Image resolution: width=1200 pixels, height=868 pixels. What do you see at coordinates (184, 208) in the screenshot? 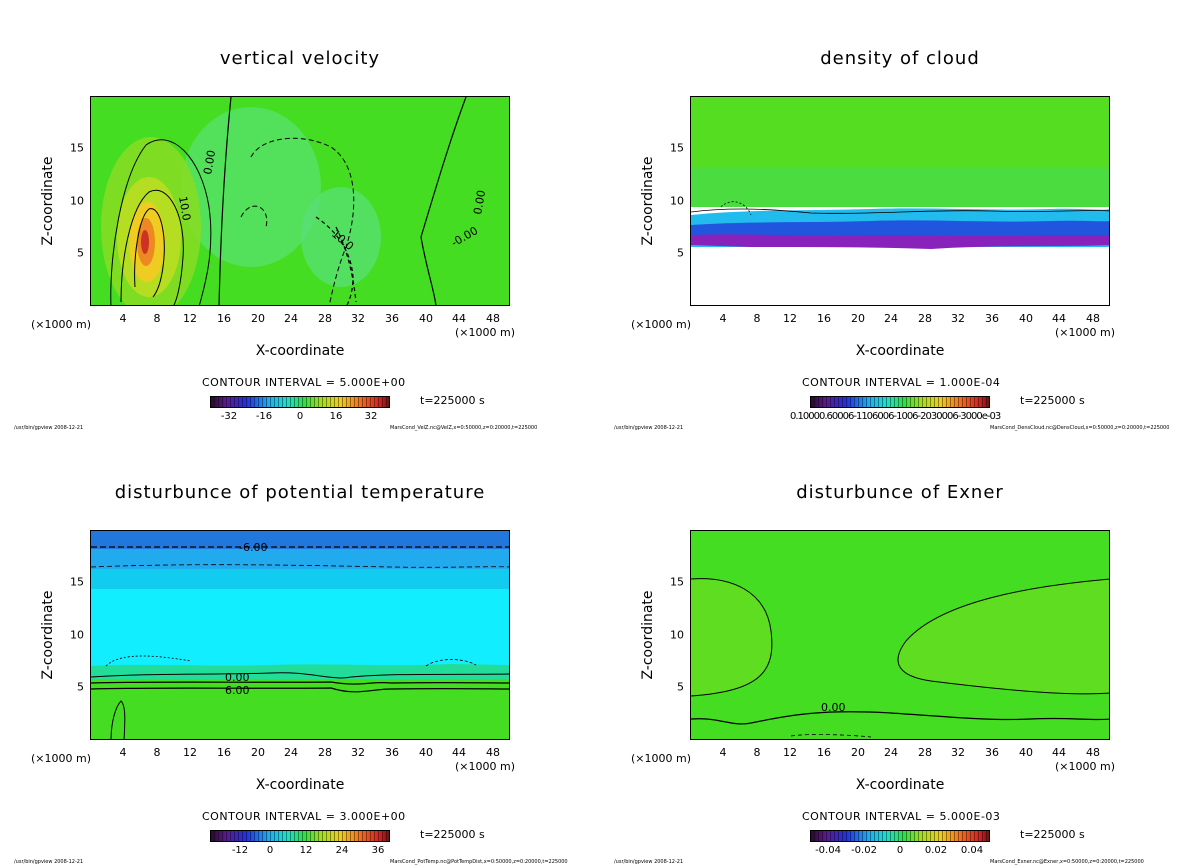
I see `contour-label: 10.0` at bounding box center [184, 208].